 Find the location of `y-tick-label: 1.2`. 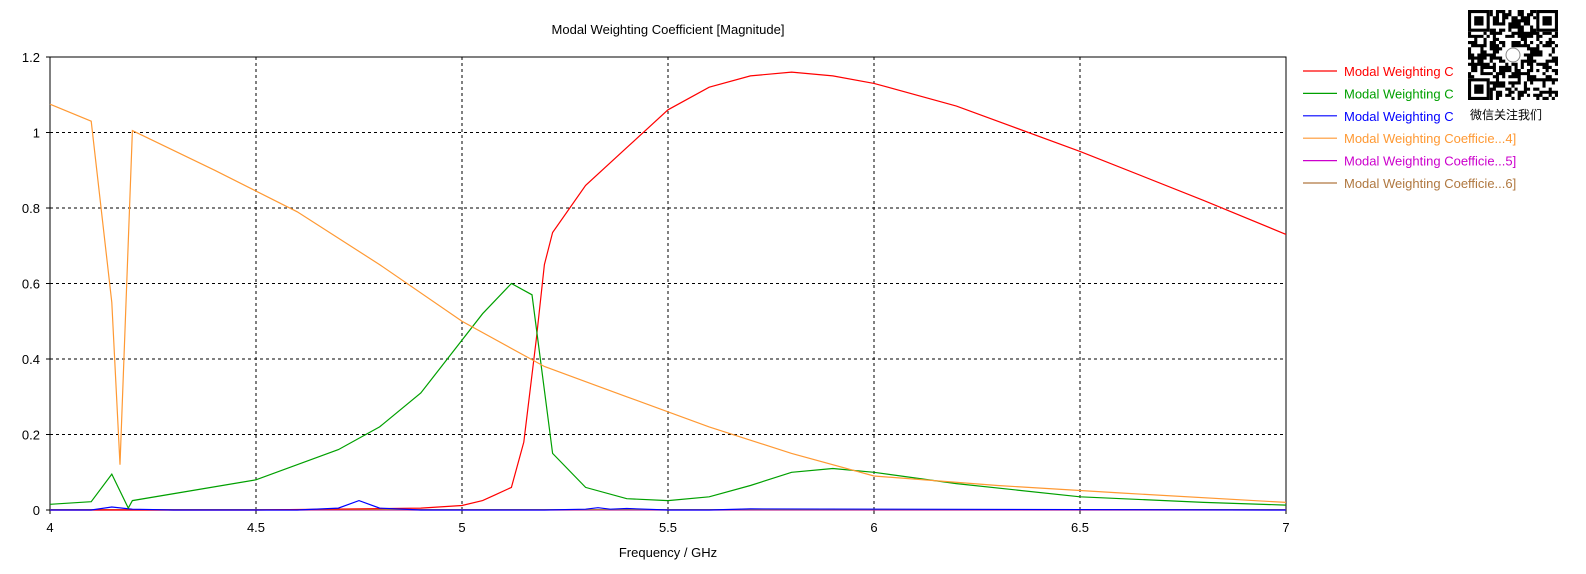

y-tick-label: 1.2 is located at coordinates (31, 57).